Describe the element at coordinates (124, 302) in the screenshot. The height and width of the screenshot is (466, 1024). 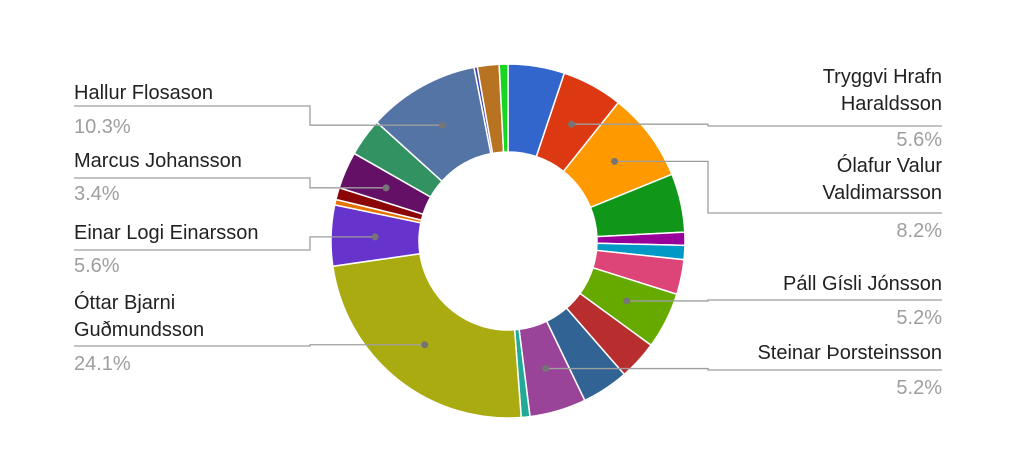
I see `slice-label-name: Óttar Bjarni` at that location.